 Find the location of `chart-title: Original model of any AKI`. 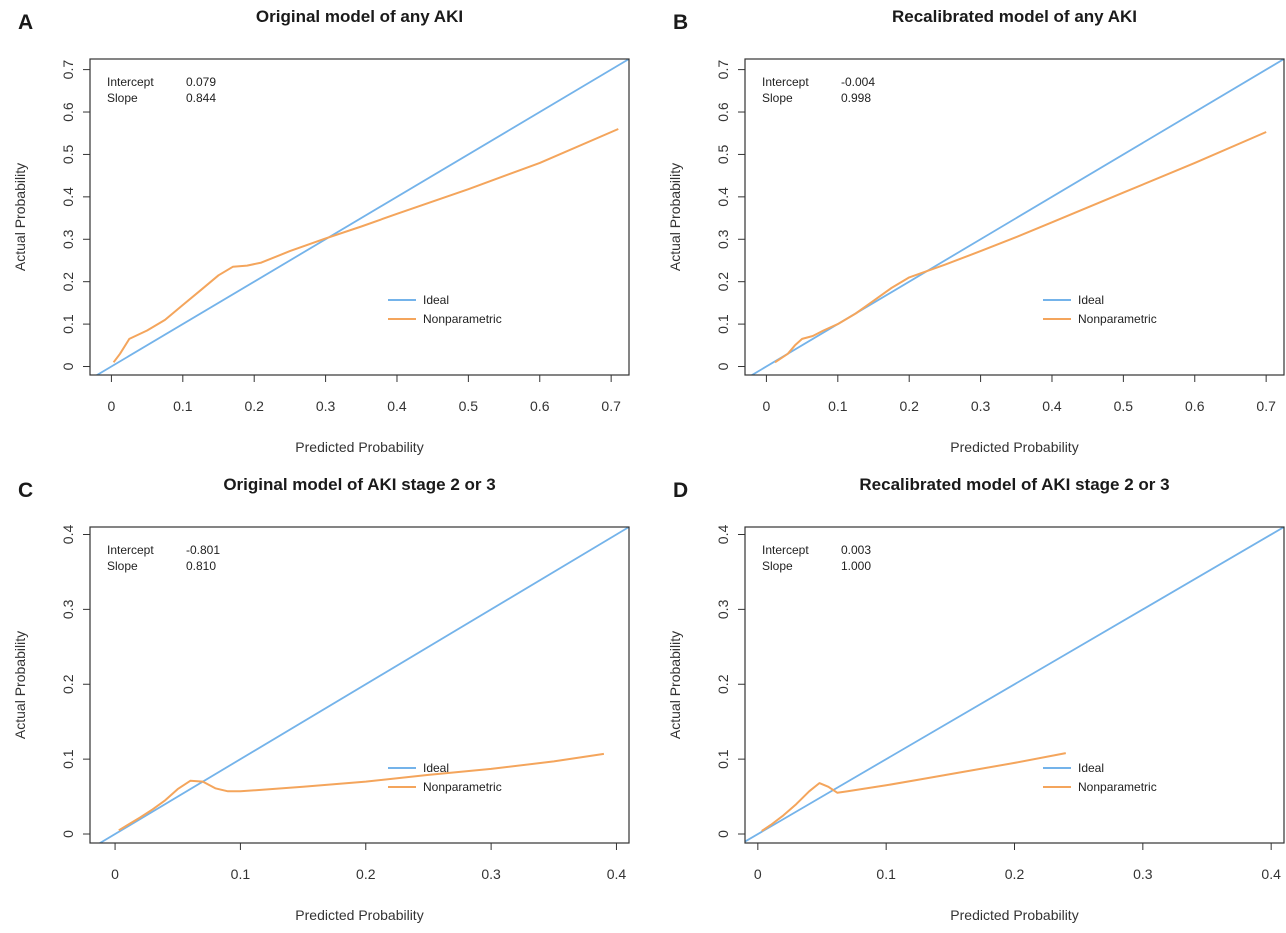

chart-title: Original model of any AKI is located at coordinates (359, 16).